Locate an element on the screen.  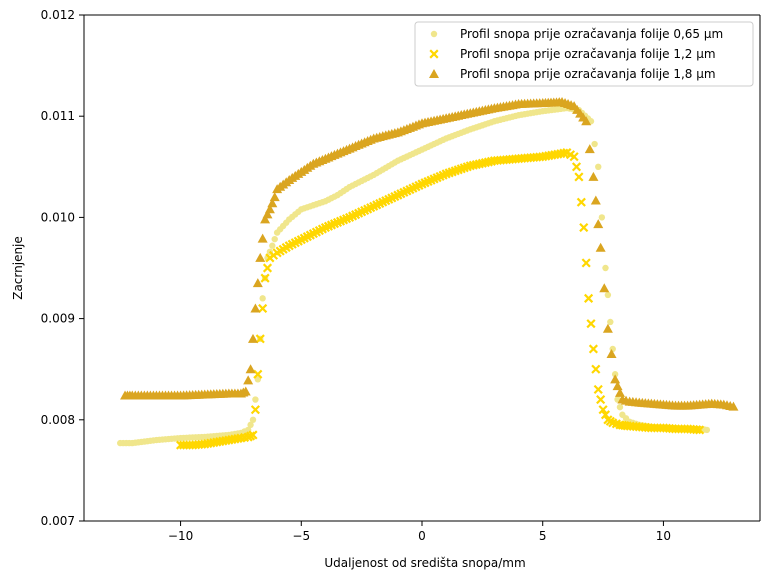
y-tick-label: 0.007 is located at coordinates (58, 521).